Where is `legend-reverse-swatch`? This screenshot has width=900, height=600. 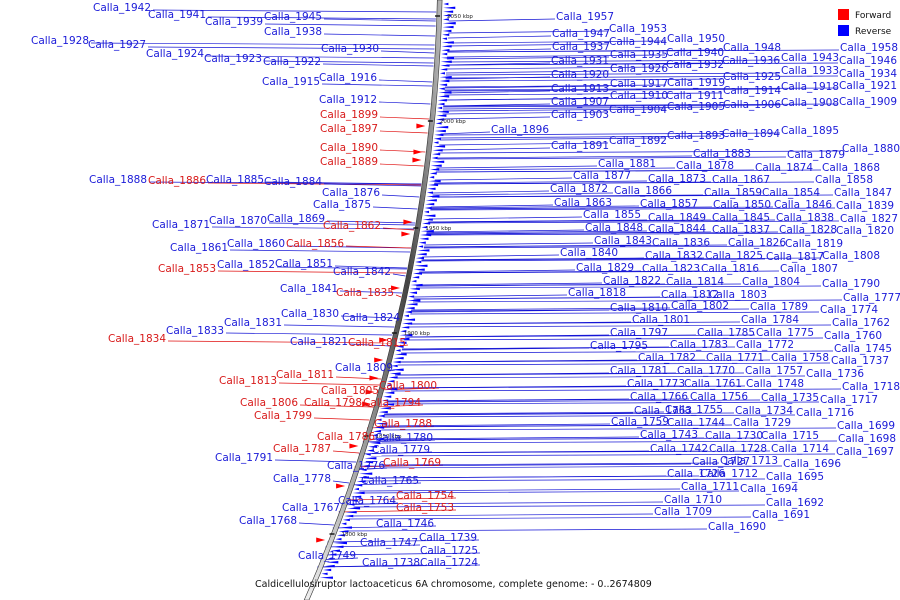 legend-reverse-swatch is located at coordinates (843, 30).